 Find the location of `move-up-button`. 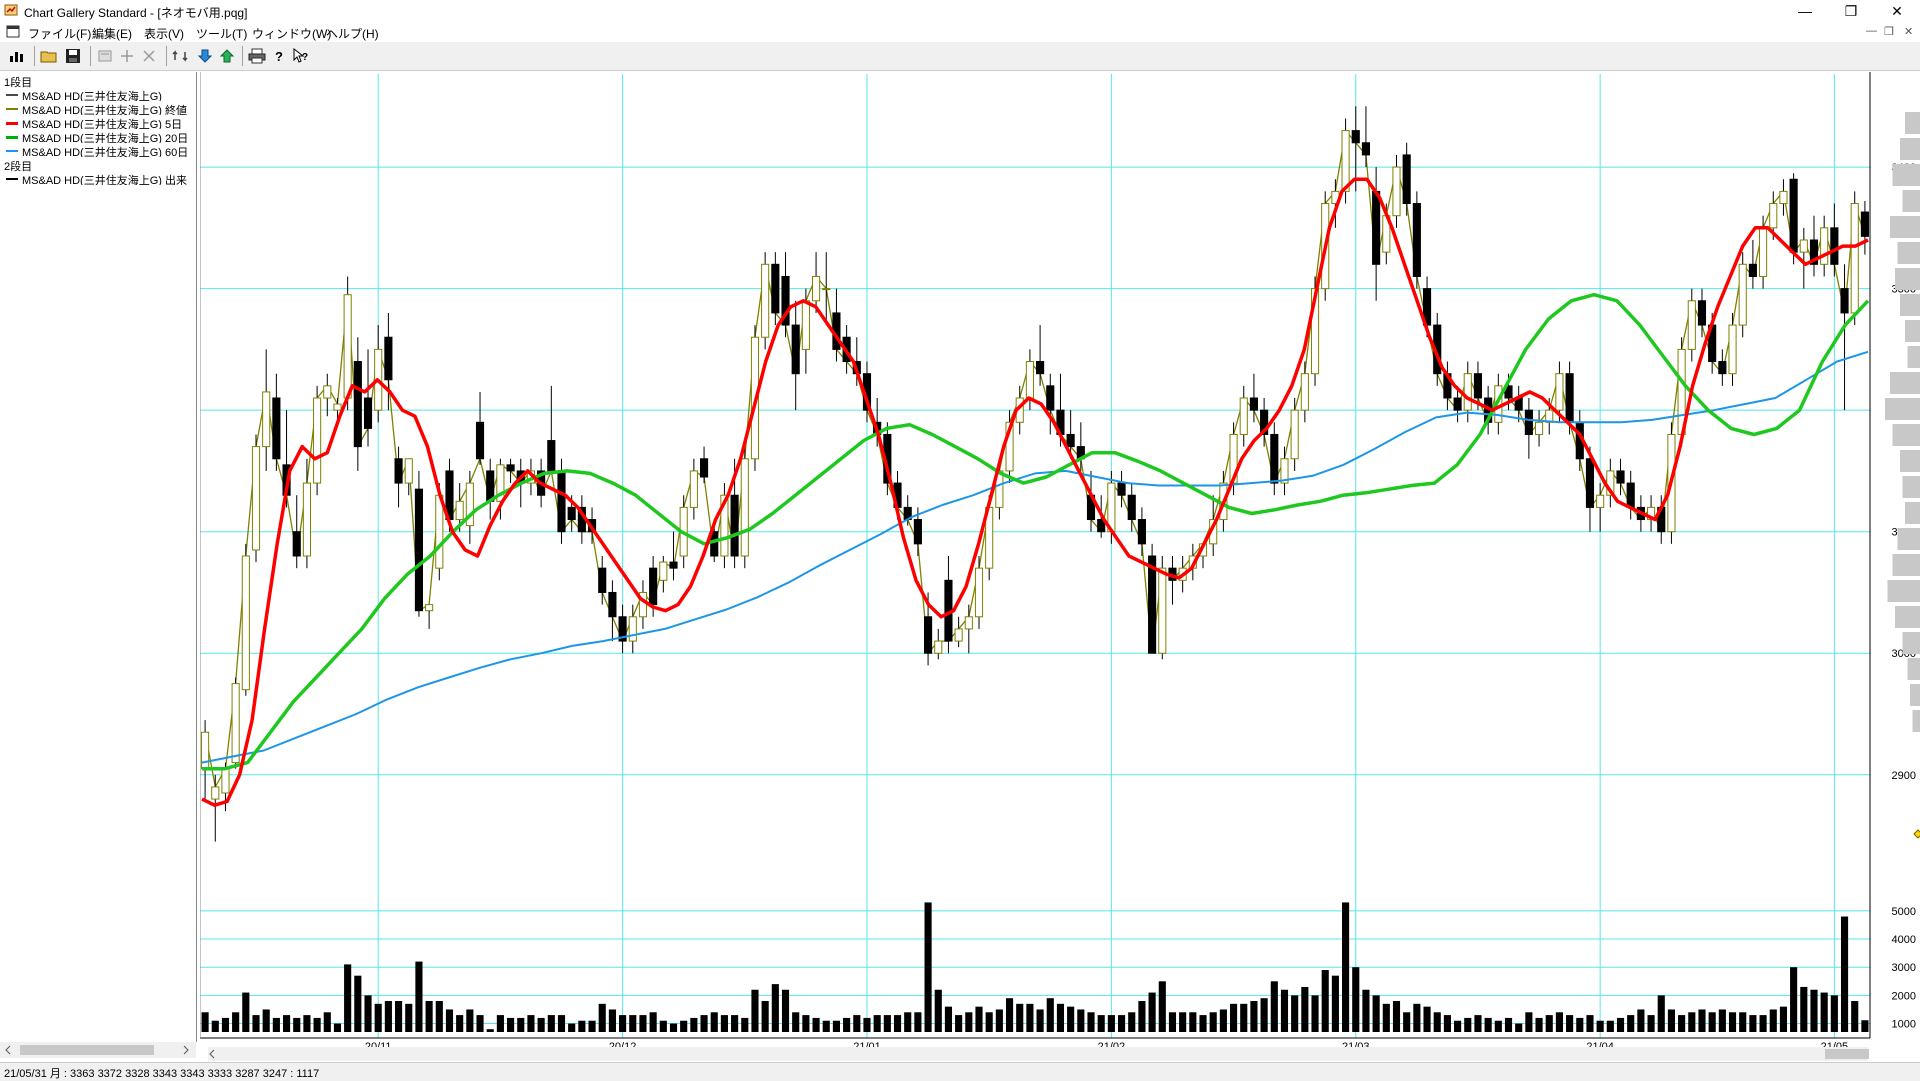

move-up-button is located at coordinates (227, 56).